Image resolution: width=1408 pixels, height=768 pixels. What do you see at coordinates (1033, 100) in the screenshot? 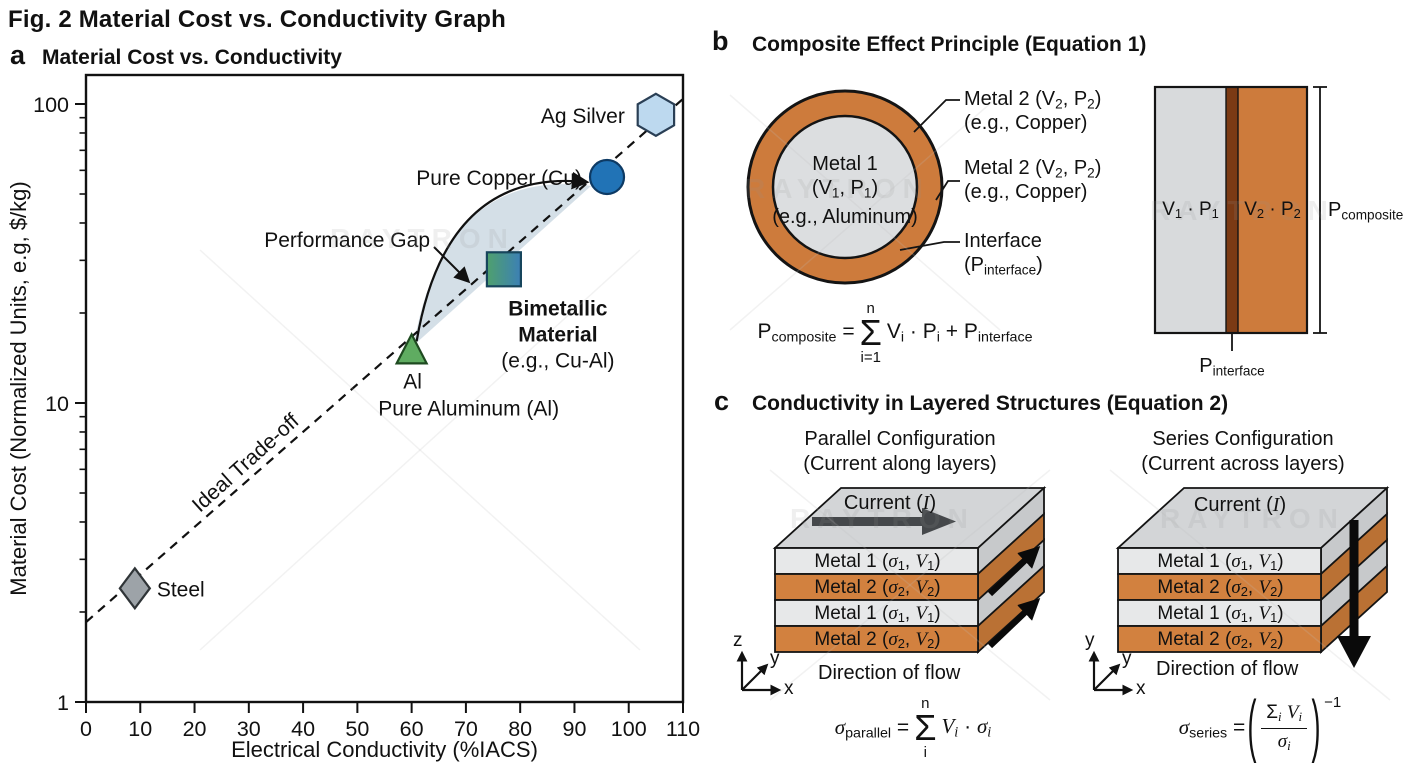
I see `callout-metal2-top-line1: Metal 2 (V2, P2)` at bounding box center [1033, 100].